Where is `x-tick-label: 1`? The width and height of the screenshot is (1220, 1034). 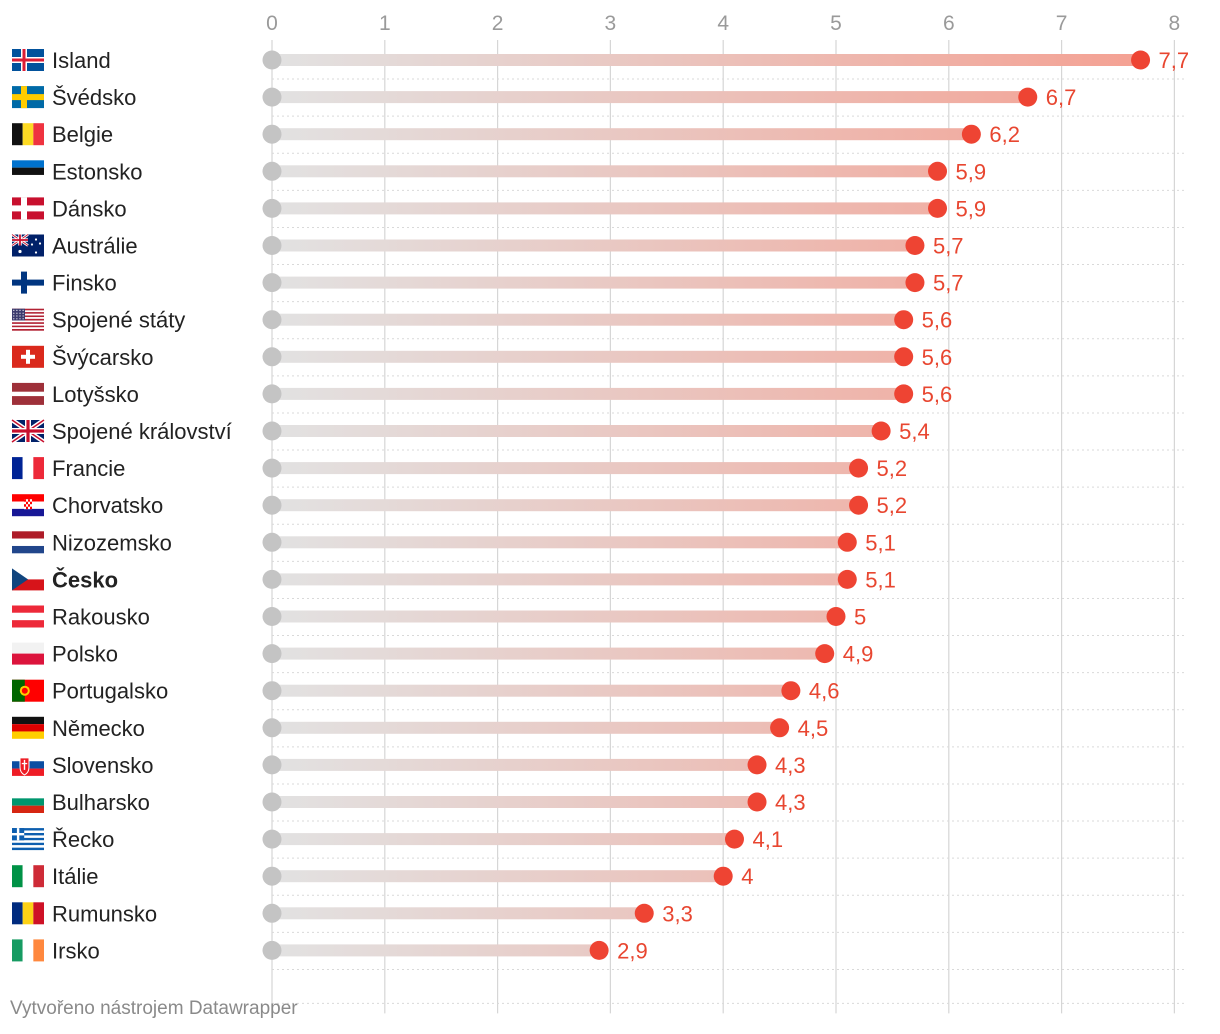
x-tick-label: 1 is located at coordinates (385, 23).